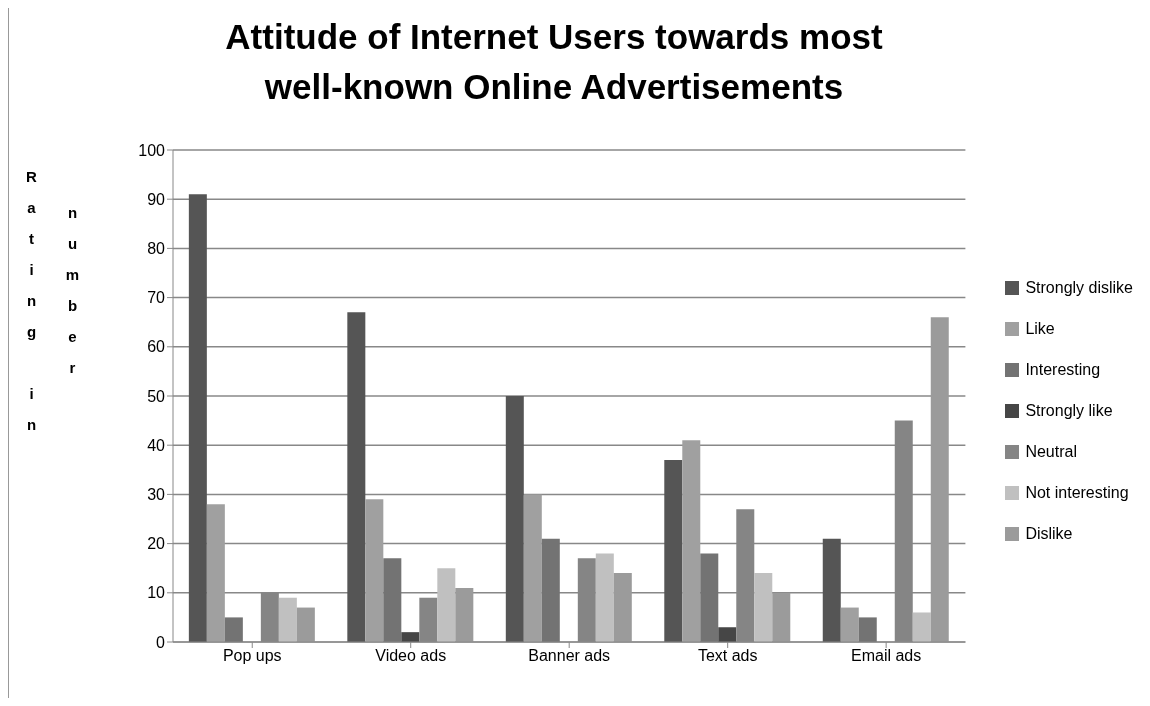 This screenshot has width=1150, height=706. Describe the element at coordinates (1049, 534) in the screenshot. I see `legend-label: Dislike` at that location.